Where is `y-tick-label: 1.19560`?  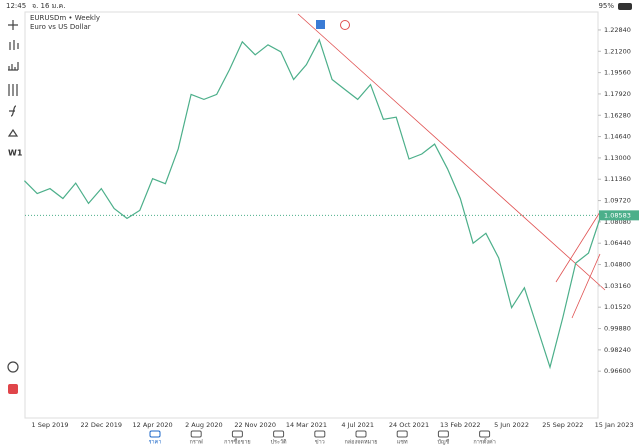
y-tick-label: 1.19560 is located at coordinates (617, 73).